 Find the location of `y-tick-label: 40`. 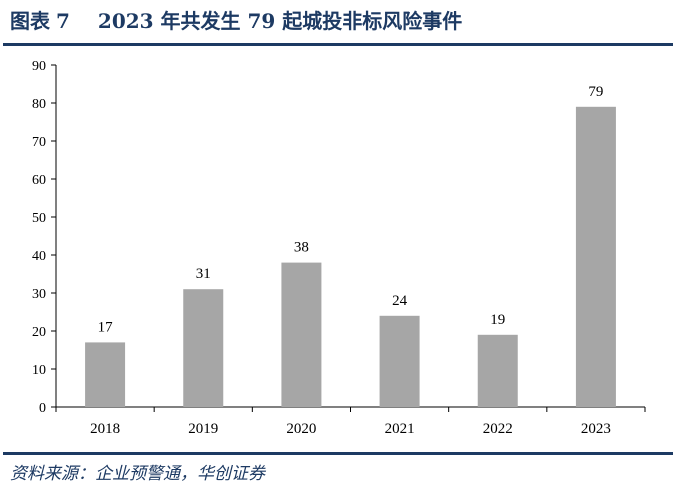

y-tick-label: 40 is located at coordinates (39, 256).